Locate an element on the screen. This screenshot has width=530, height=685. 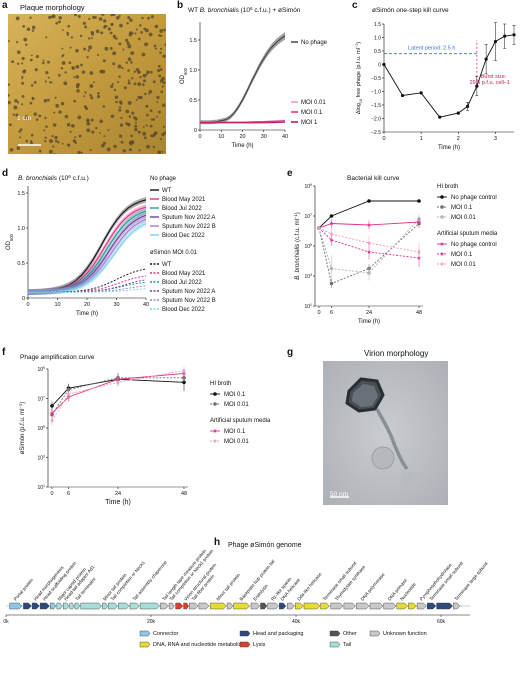
y-tick-label: −0.5 is located at coordinates (376, 79).